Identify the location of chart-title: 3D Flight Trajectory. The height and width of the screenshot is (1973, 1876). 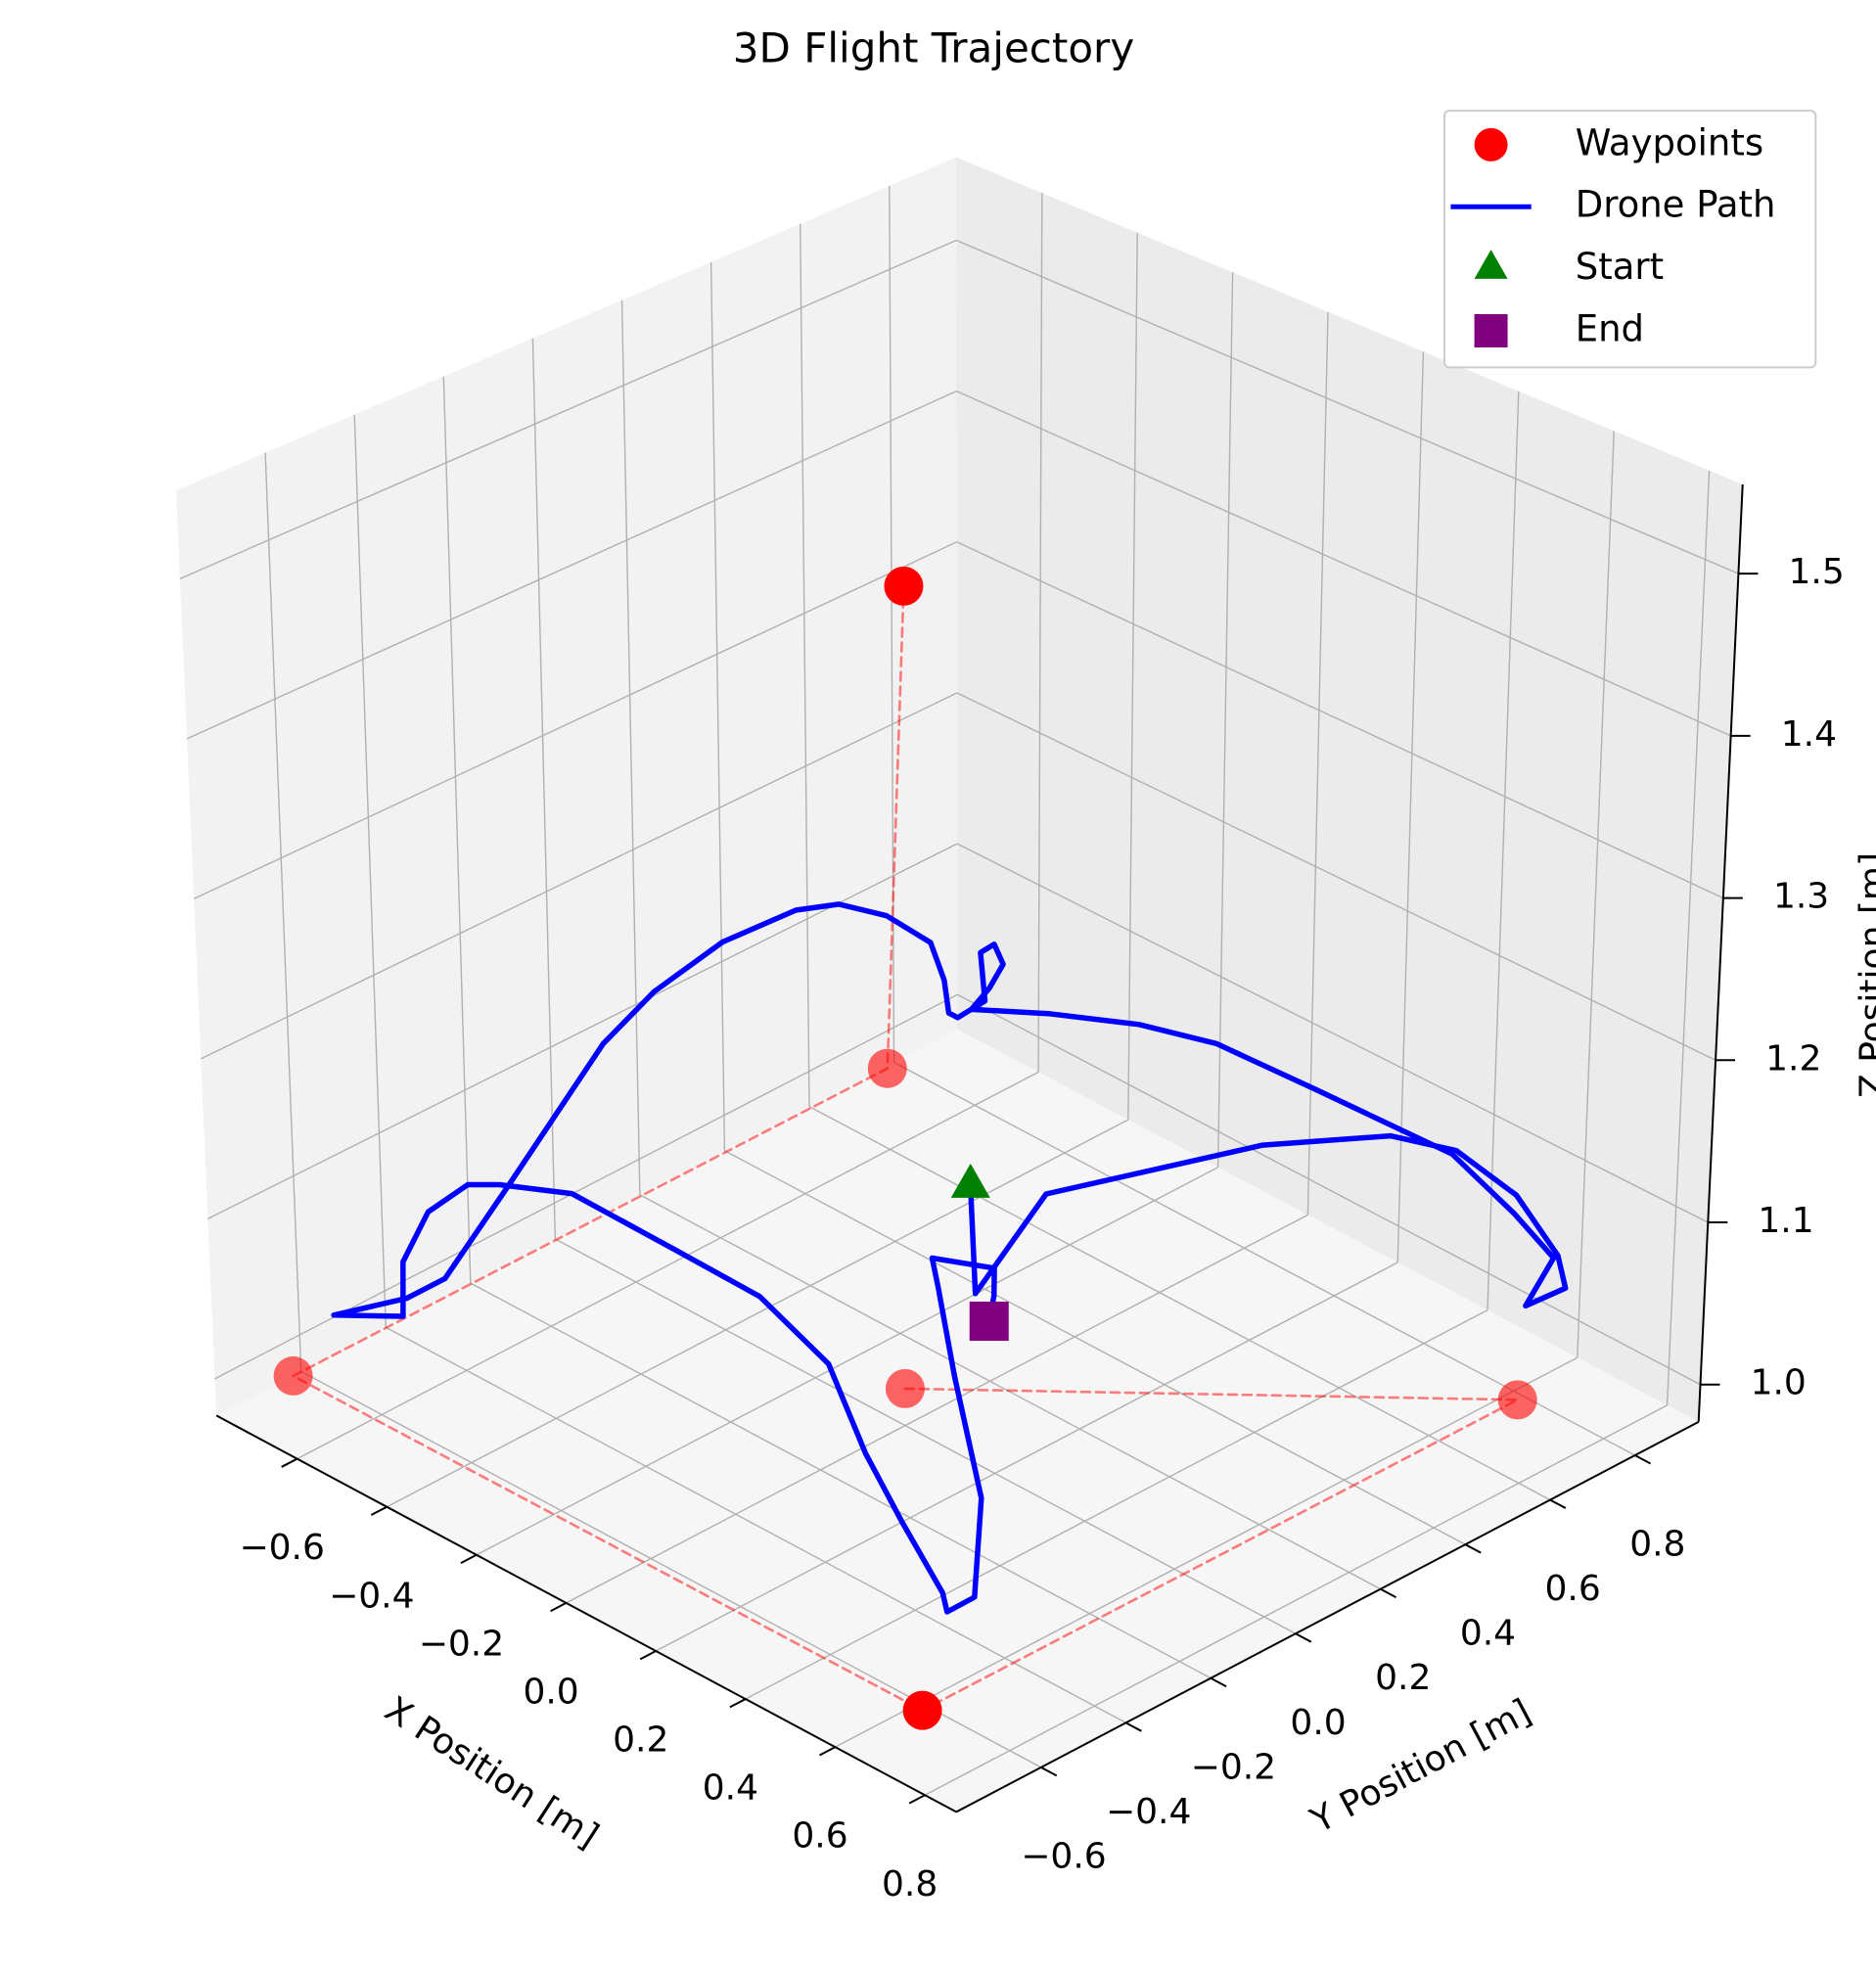
(933, 48).